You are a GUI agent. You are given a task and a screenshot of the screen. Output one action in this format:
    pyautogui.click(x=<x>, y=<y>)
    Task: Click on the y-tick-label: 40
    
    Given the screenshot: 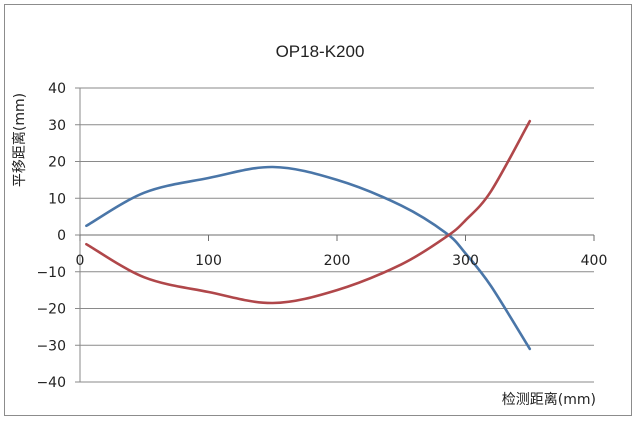 What is the action you would take?
    pyautogui.click(x=57, y=89)
    